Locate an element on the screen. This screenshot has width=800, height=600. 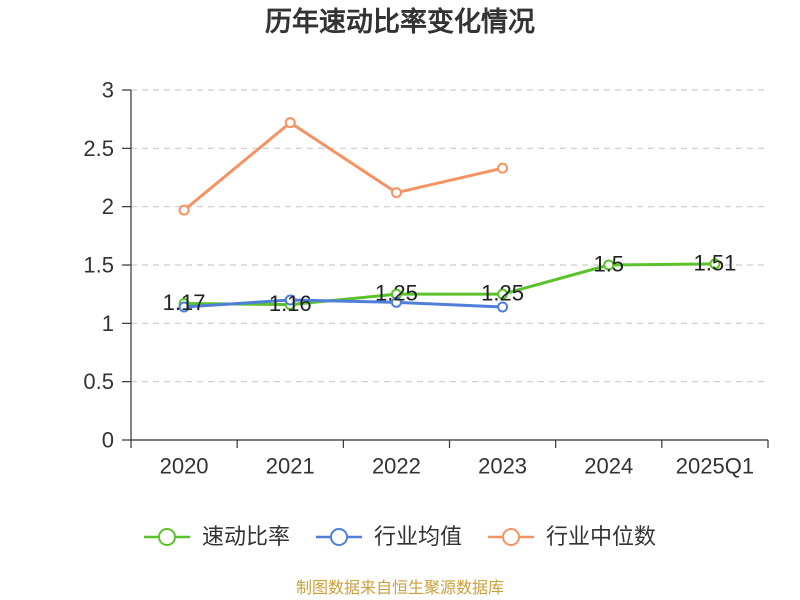
data-label: 1.51 is located at coordinates (715, 262).